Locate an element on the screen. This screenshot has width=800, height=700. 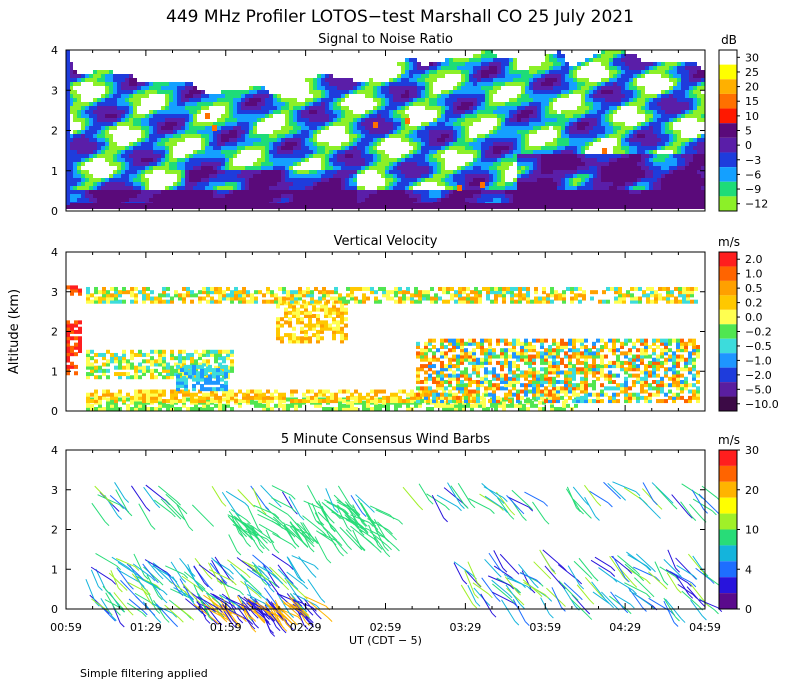
colorbar-tick-label: 0.0 is located at coordinates (754, 317).